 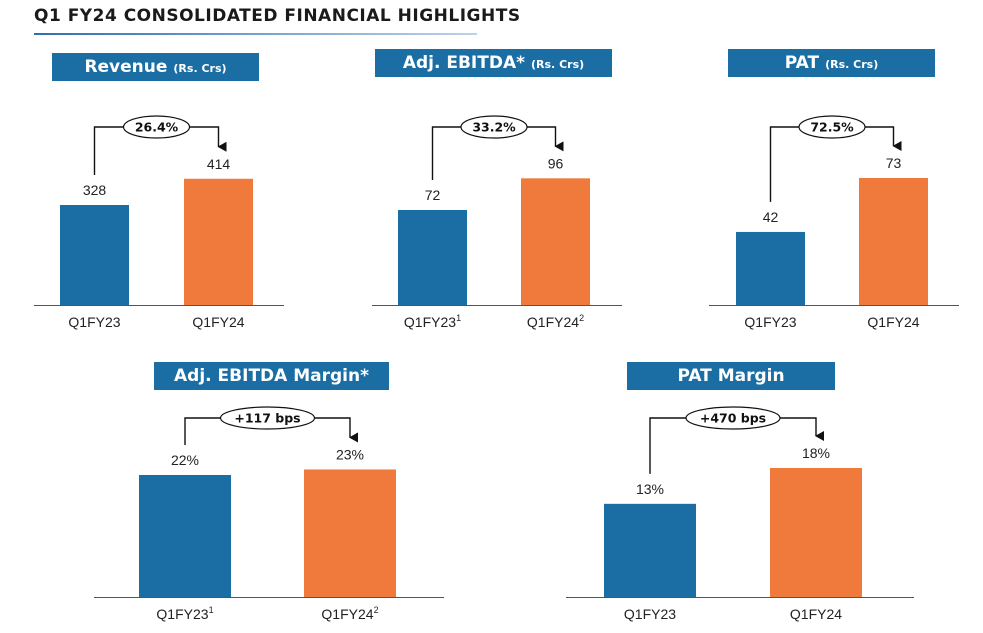 What do you see at coordinates (219, 164) in the screenshot?
I see `revenue-value-label-2: 414` at bounding box center [219, 164].